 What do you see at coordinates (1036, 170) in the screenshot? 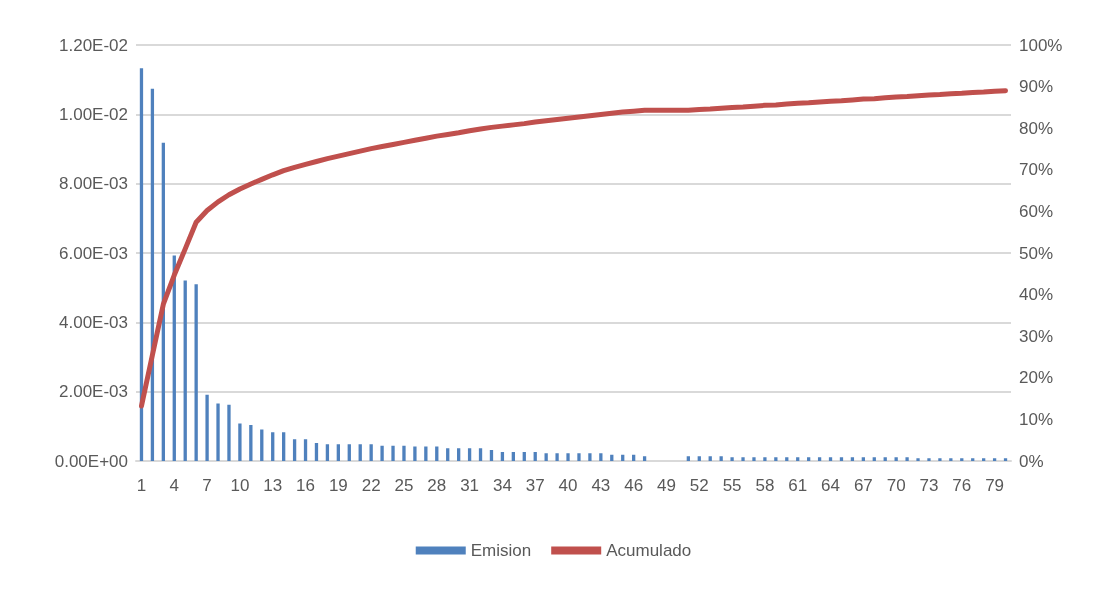
I see `y2-tick-label: 70%` at bounding box center [1036, 170].